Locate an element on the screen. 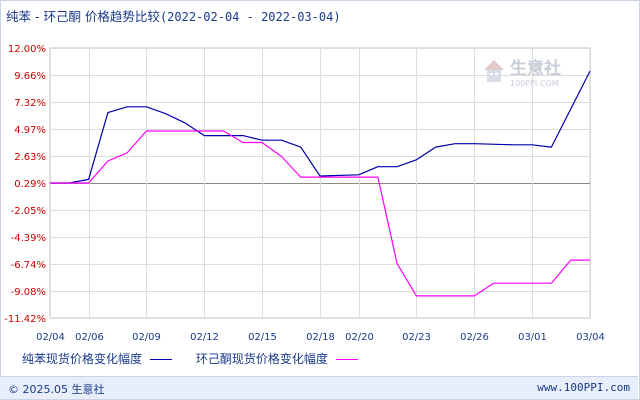 The height and width of the screenshot is (400, 640). footer: © 2025.05 生意社 www.100PPI.com is located at coordinates (319, 387).